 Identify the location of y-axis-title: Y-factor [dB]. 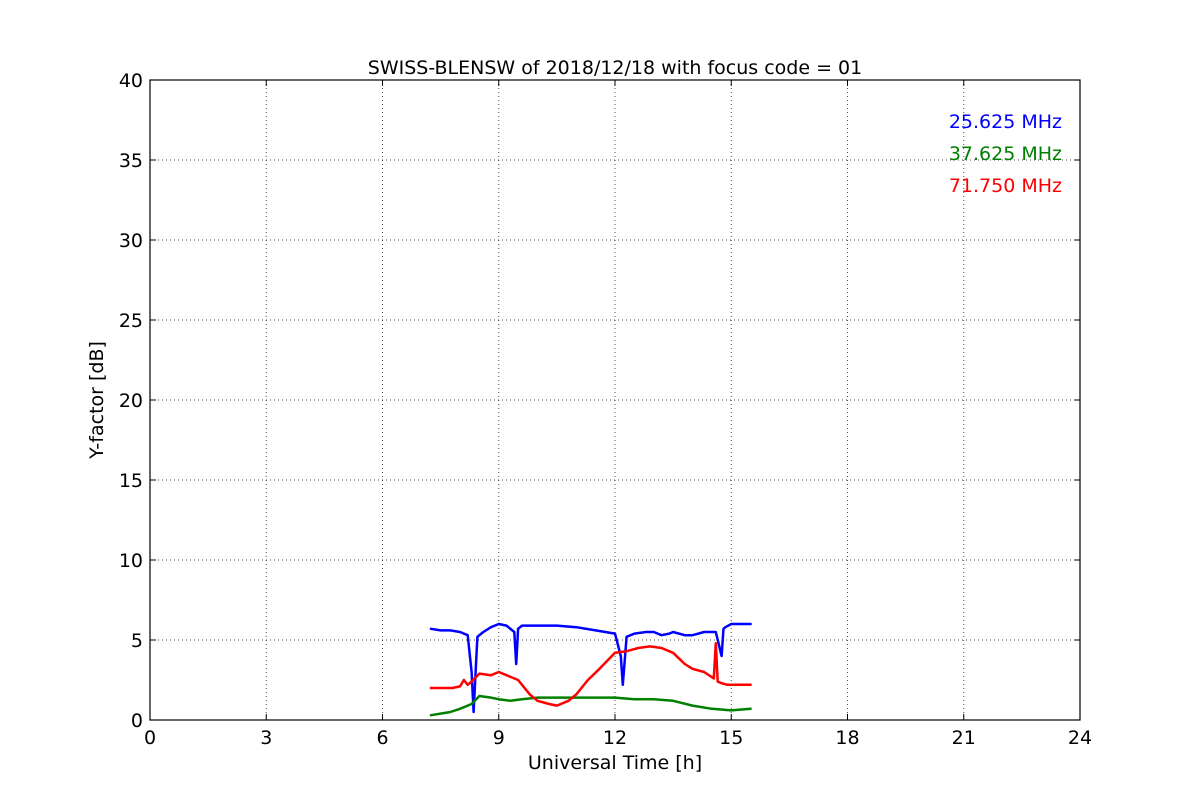
(97, 400).